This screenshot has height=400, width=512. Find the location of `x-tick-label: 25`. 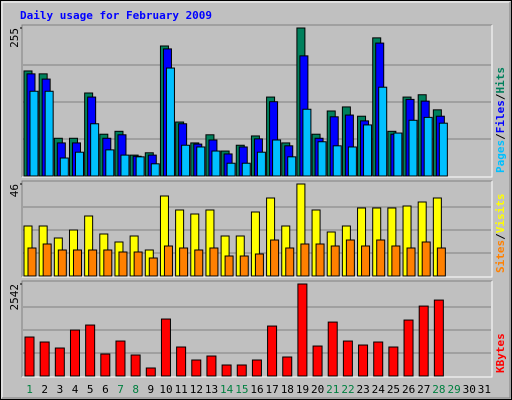

x-tick-label: 25 is located at coordinates (393, 389).